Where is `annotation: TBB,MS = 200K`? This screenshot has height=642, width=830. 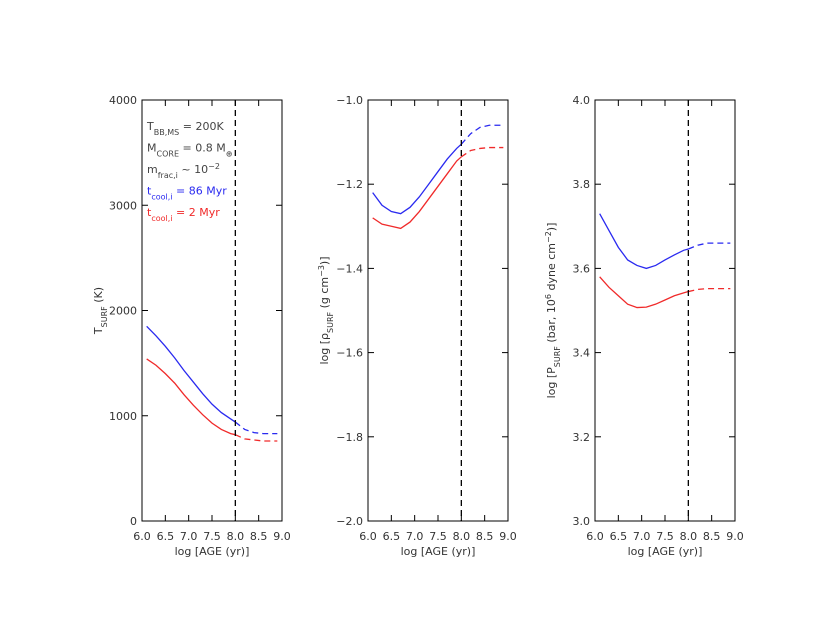
annotation: TBB,MS = 200K is located at coordinates (185, 128).